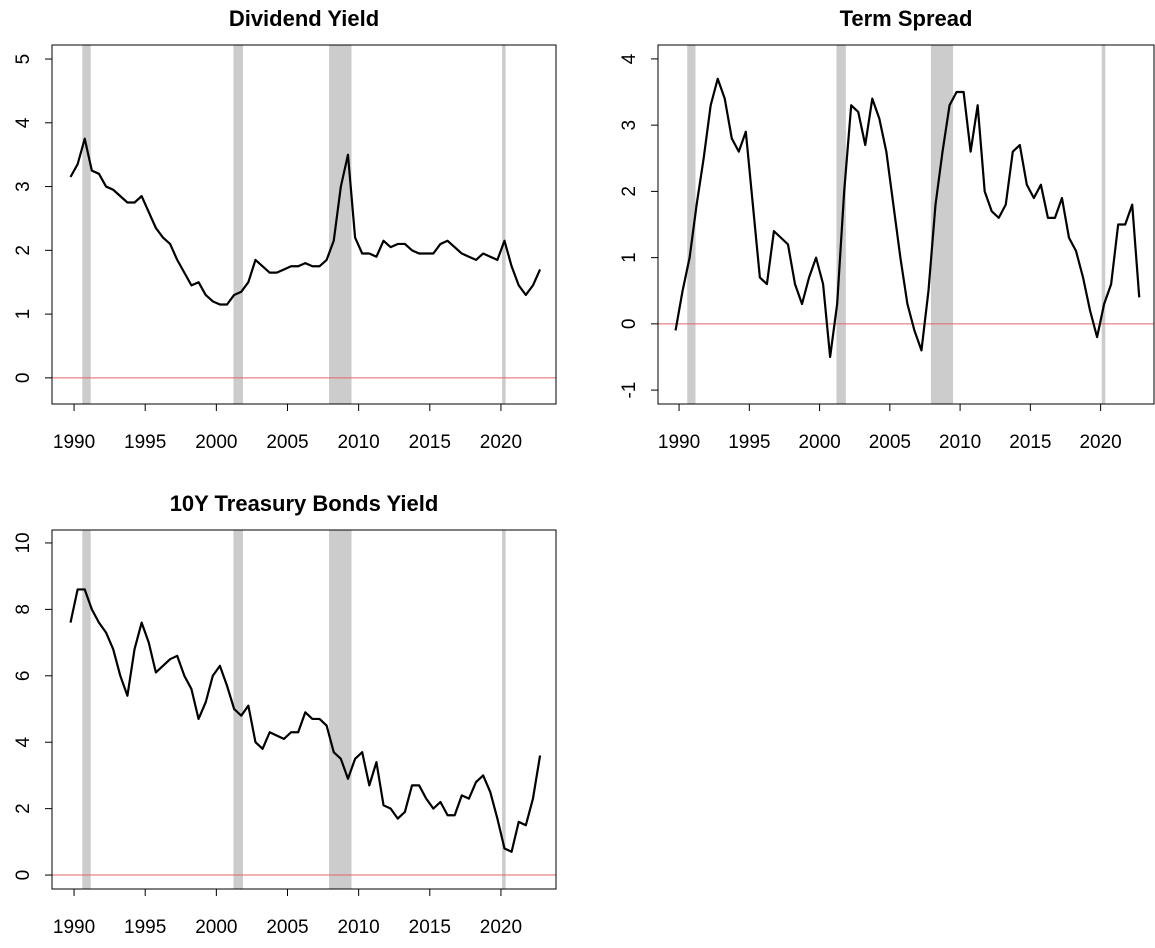 The image size is (1155, 948). I want to click on y-tick-label: 8, so click(23, 609).